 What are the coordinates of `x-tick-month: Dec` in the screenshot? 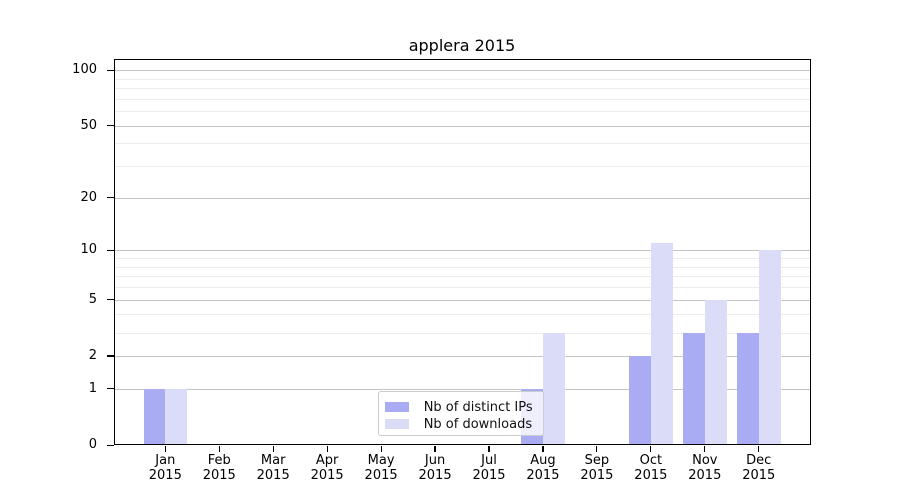 It's located at (759, 460).